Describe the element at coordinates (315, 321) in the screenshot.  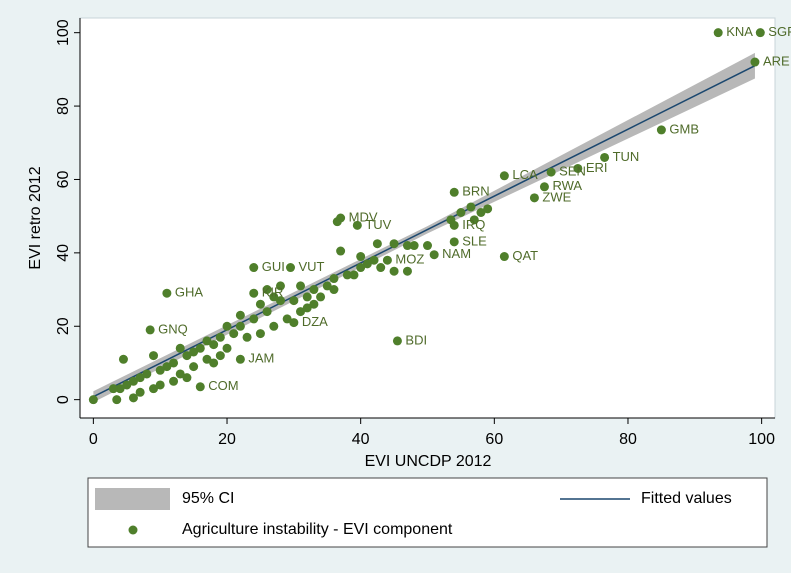
I see `point-label: DZA` at that location.